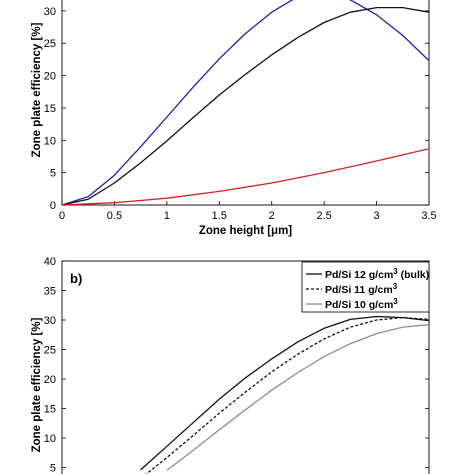 This screenshot has width=474, height=474. I want to click on x-tick-label: 0.5, so click(114, 216).